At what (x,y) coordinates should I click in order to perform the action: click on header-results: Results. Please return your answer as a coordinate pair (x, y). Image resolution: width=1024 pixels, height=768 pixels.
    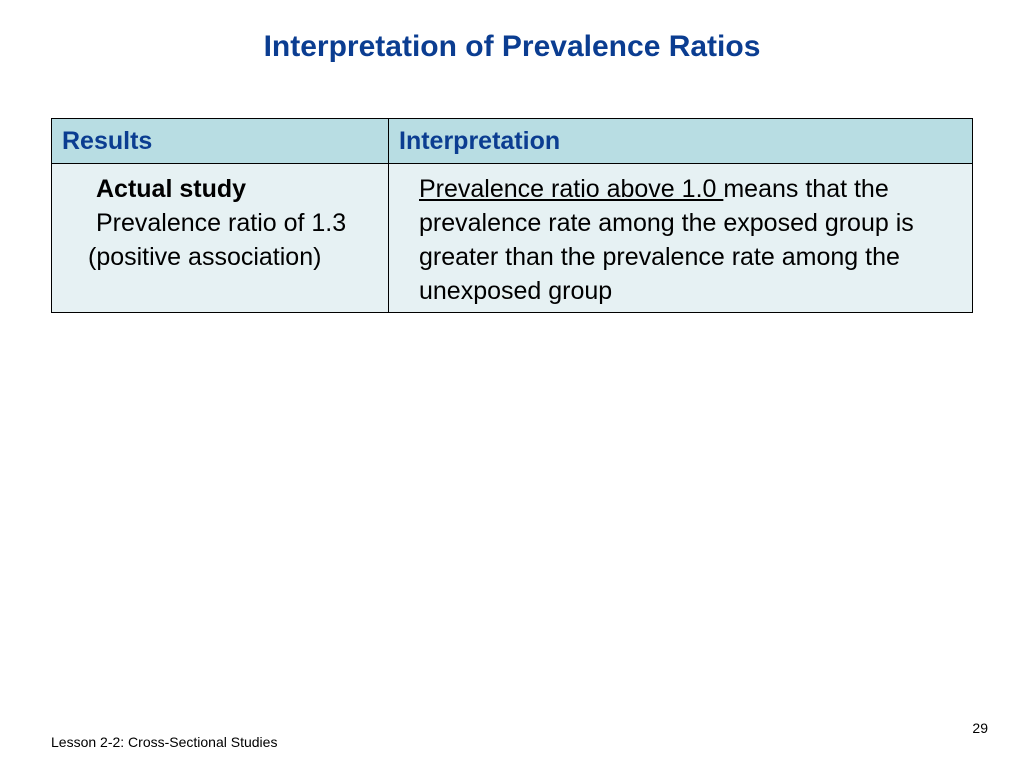
    Looking at the image, I should click on (220, 141).